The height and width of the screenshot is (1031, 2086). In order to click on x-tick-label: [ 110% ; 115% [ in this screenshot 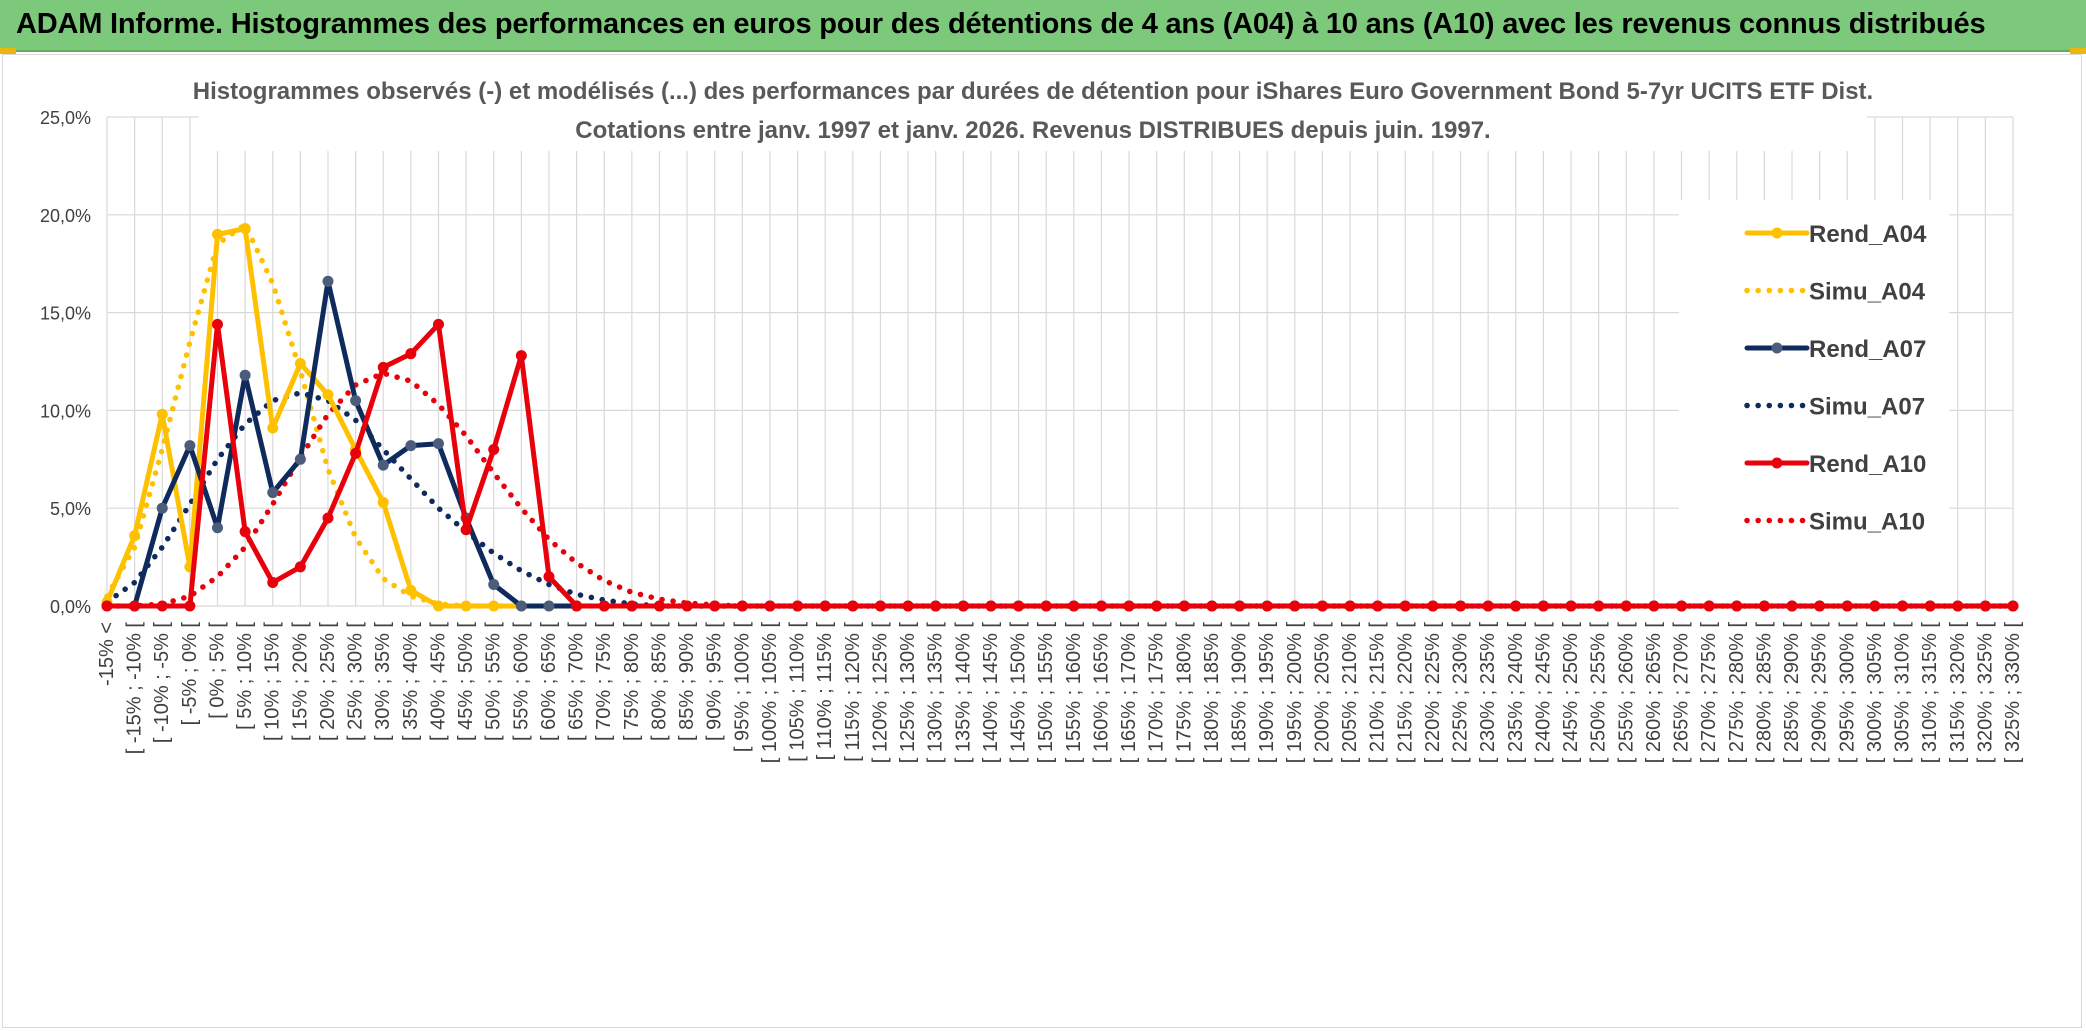, I will do `click(825, 691)`.